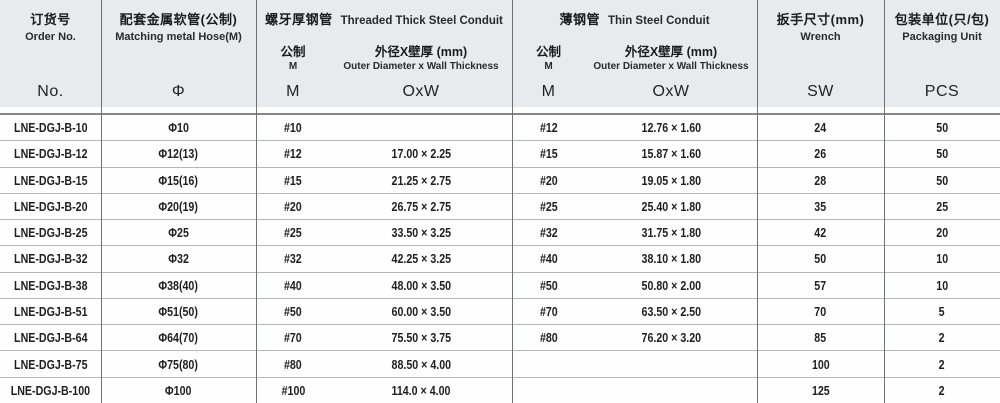  What do you see at coordinates (671, 128) in the screenshot?
I see `cell-thin-oxw: 12.76 × 1.60` at bounding box center [671, 128].